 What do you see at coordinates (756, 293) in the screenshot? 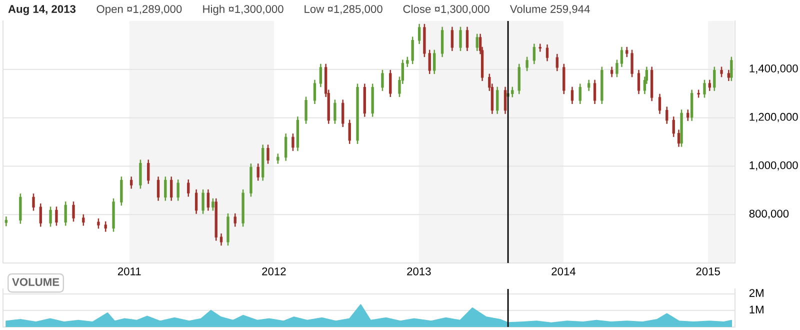
I see `y-tick-label: 2M` at bounding box center [756, 293].